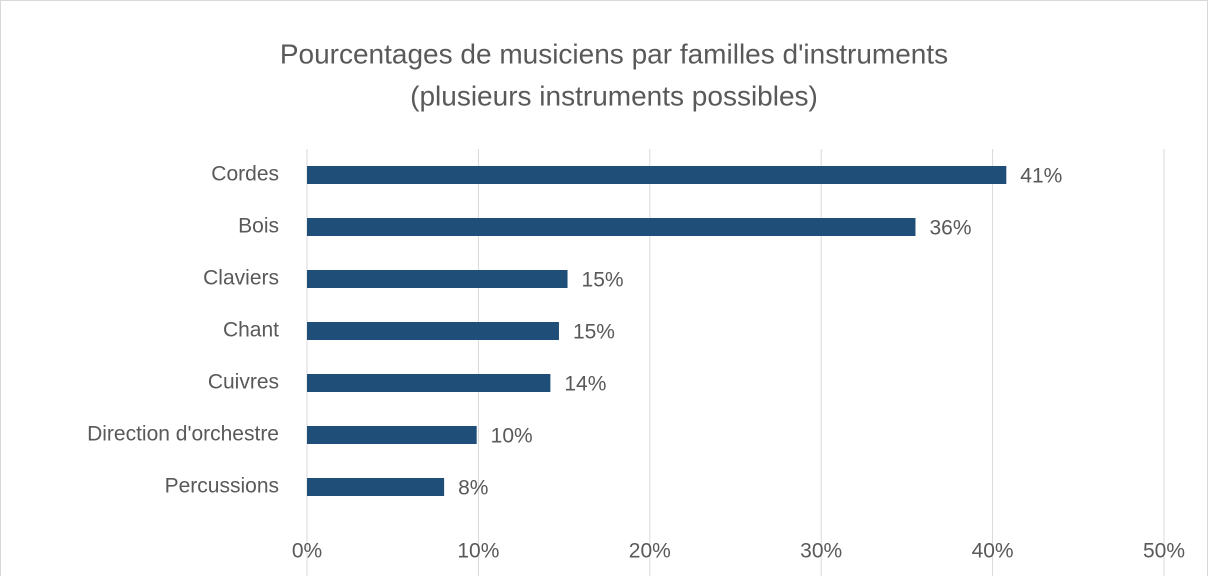 The height and width of the screenshot is (576, 1208). I want to click on y-tick-label: Bois, so click(258, 226).